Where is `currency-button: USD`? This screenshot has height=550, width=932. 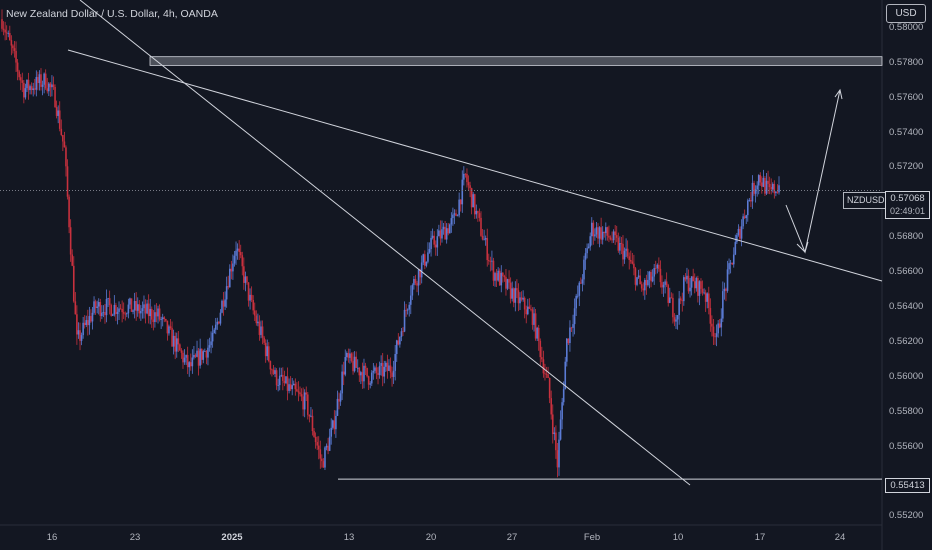 currency-button: USD is located at coordinates (906, 13).